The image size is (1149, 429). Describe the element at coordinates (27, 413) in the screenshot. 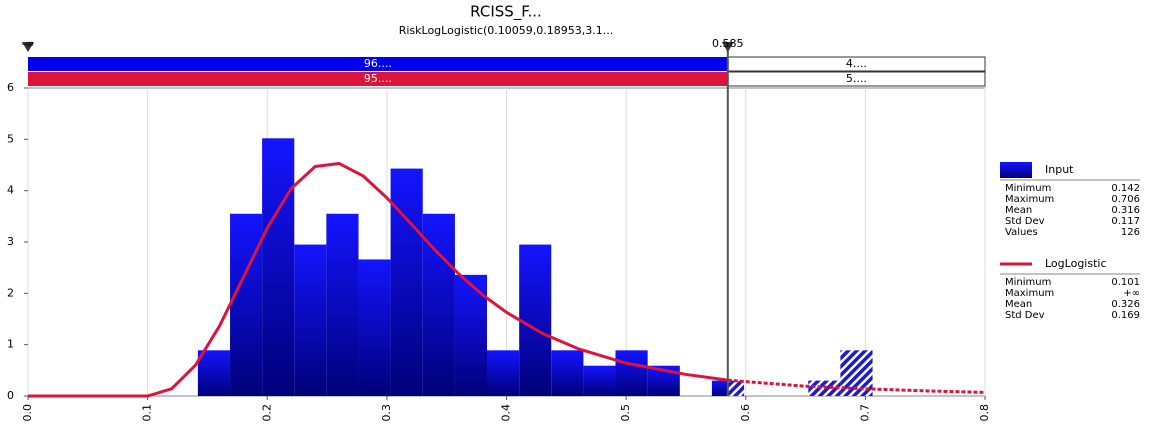

I see `x-tick-label: 0.0` at that location.